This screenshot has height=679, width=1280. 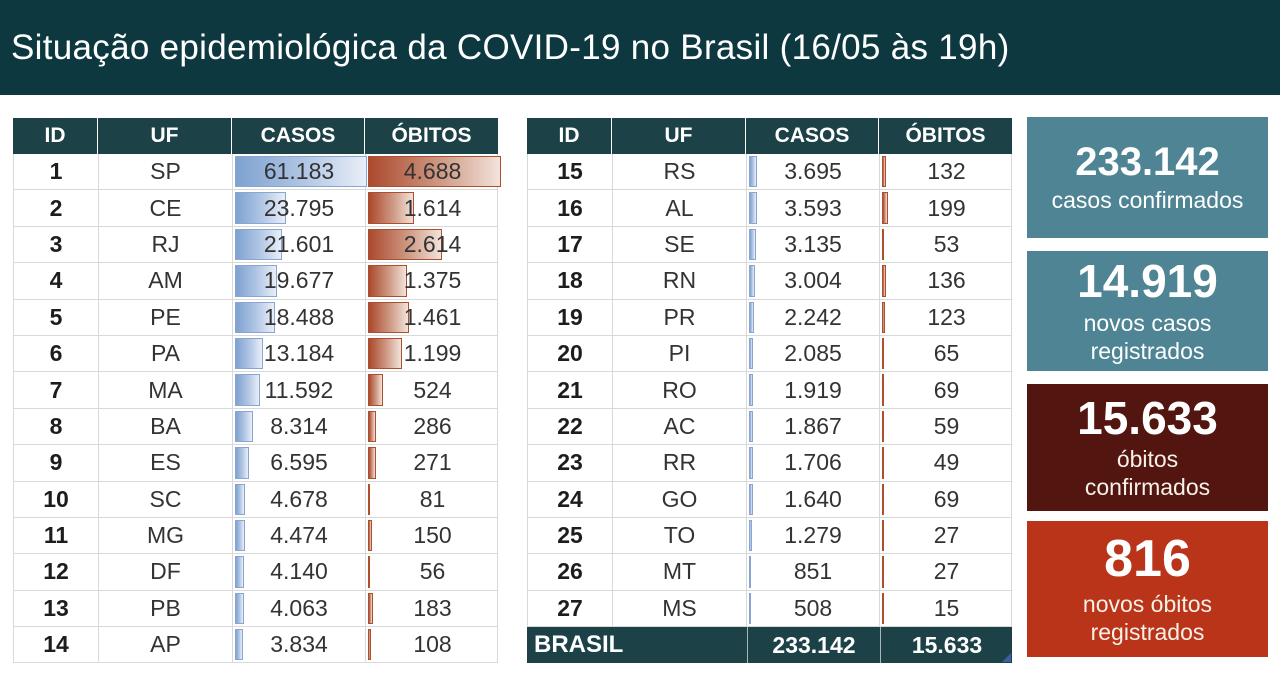 I want to click on row-obitos-cell: 1.461, so click(x=432, y=317).